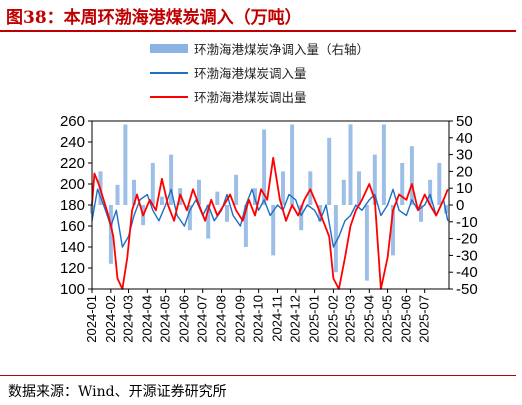  What do you see at coordinates (239, 319) in the screenshot?
I see `x-tick-label: 2024-09` at bounding box center [239, 319].